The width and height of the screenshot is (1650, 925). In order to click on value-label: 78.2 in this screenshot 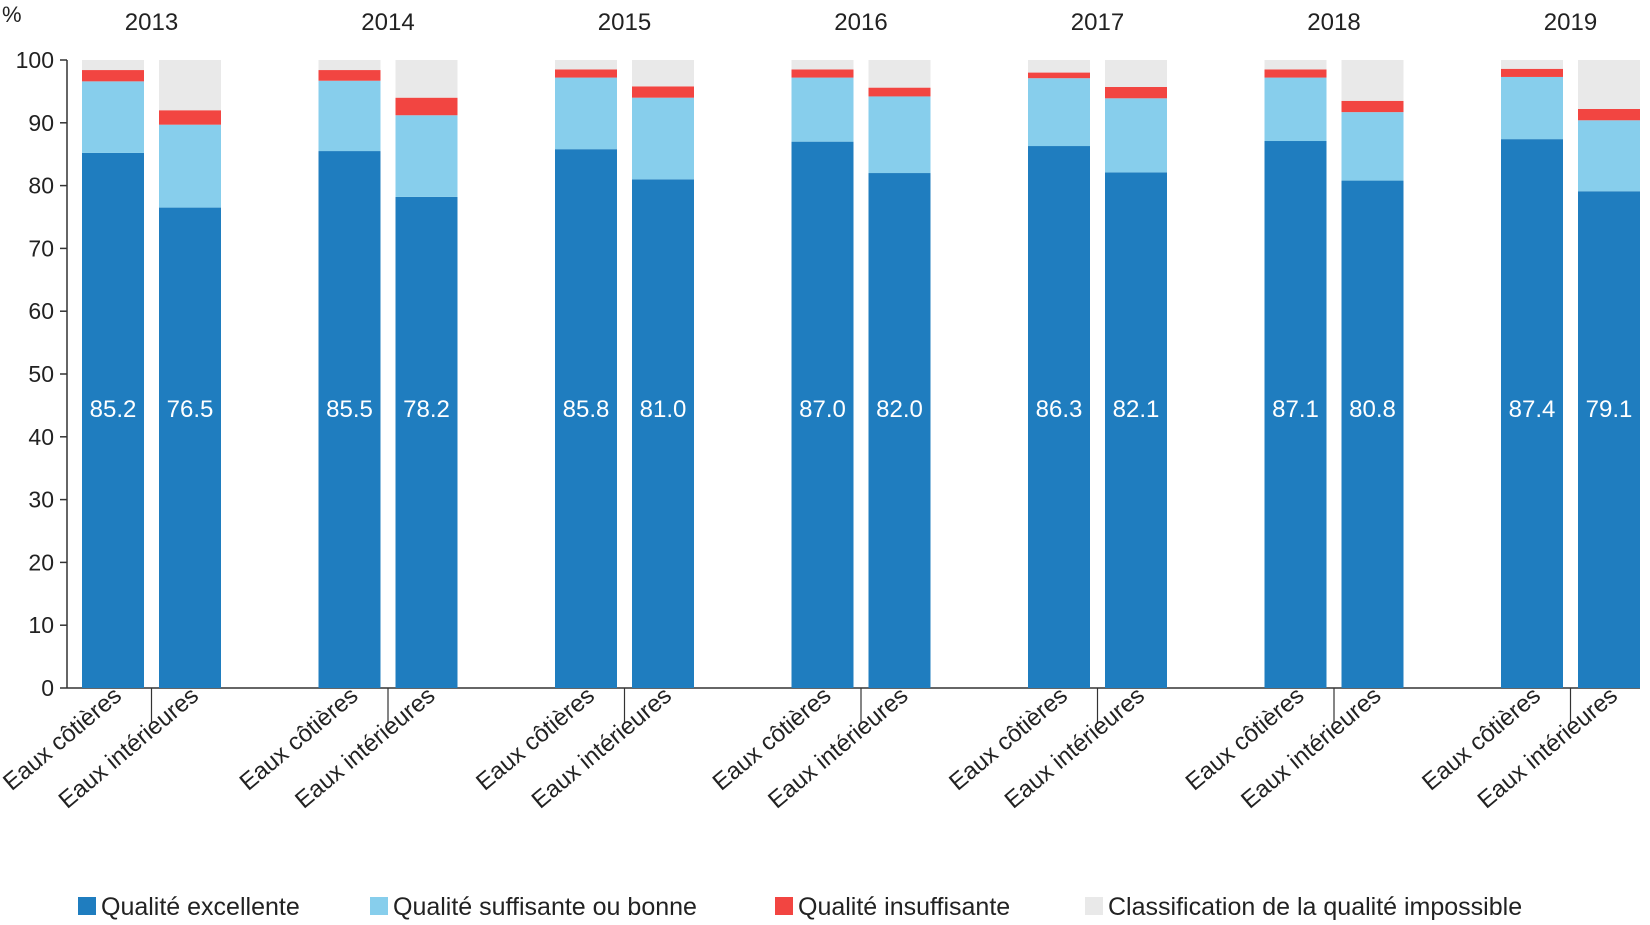, I will do `click(426, 409)`.